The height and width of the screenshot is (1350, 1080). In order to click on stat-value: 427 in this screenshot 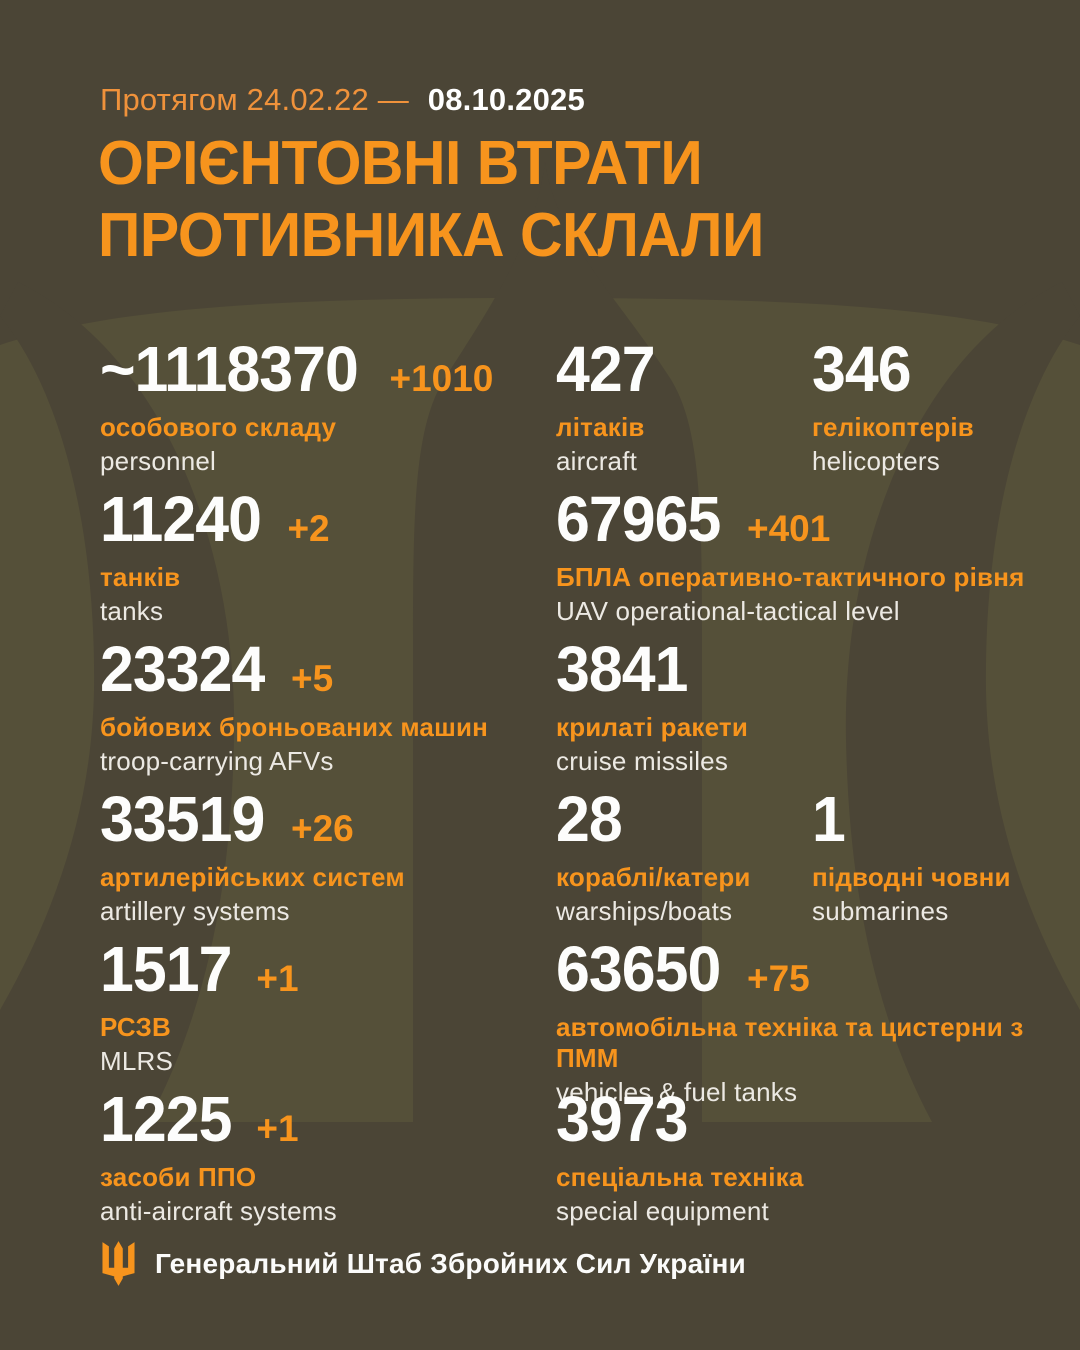, I will do `click(606, 369)`.